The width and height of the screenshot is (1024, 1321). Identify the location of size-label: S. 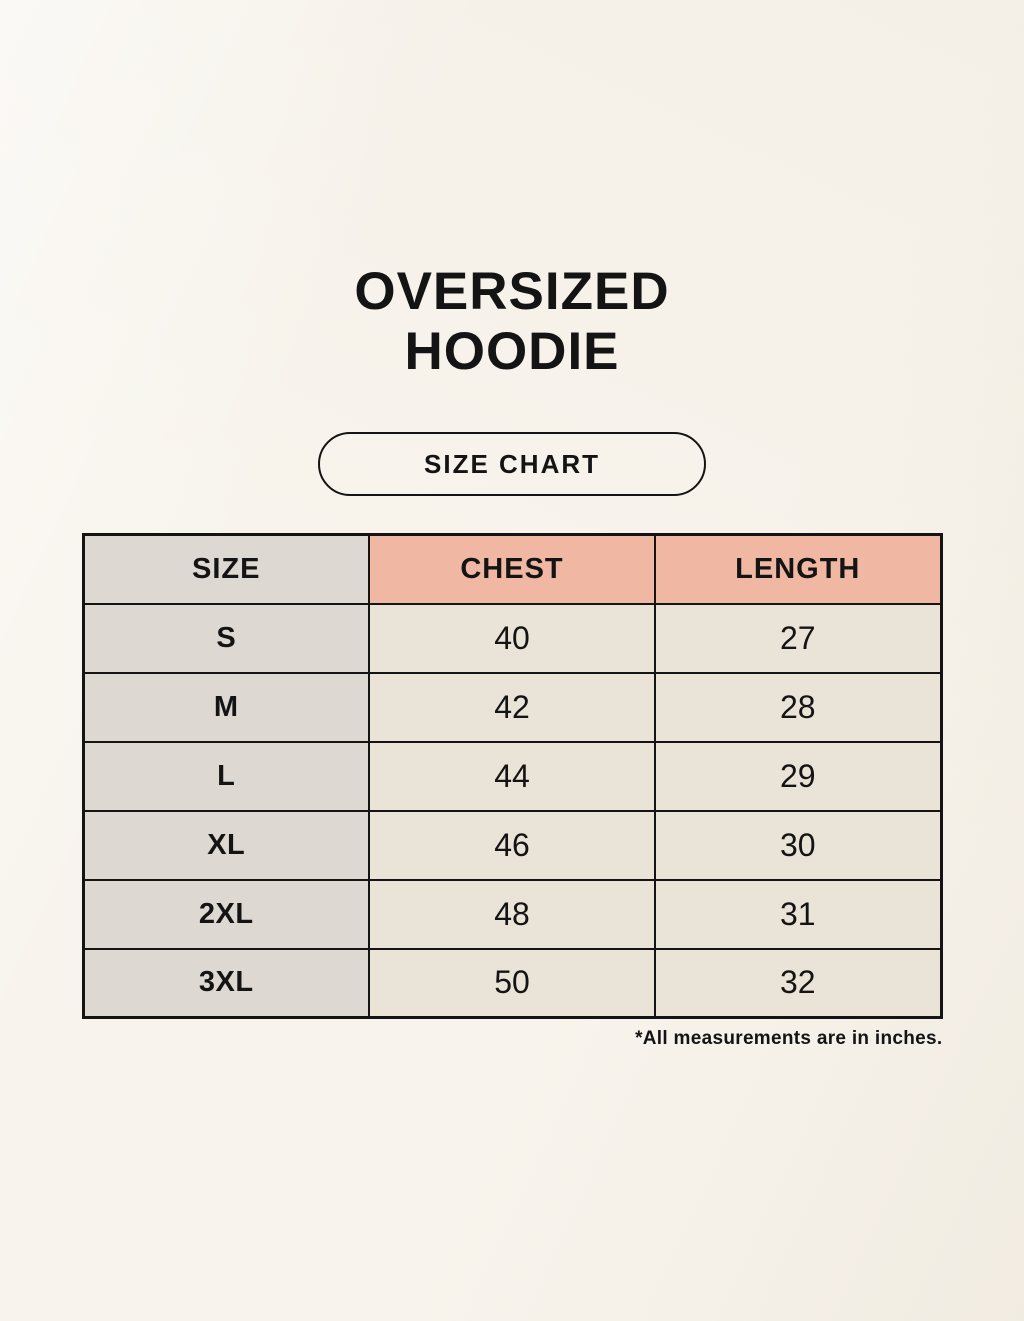
(226, 638).